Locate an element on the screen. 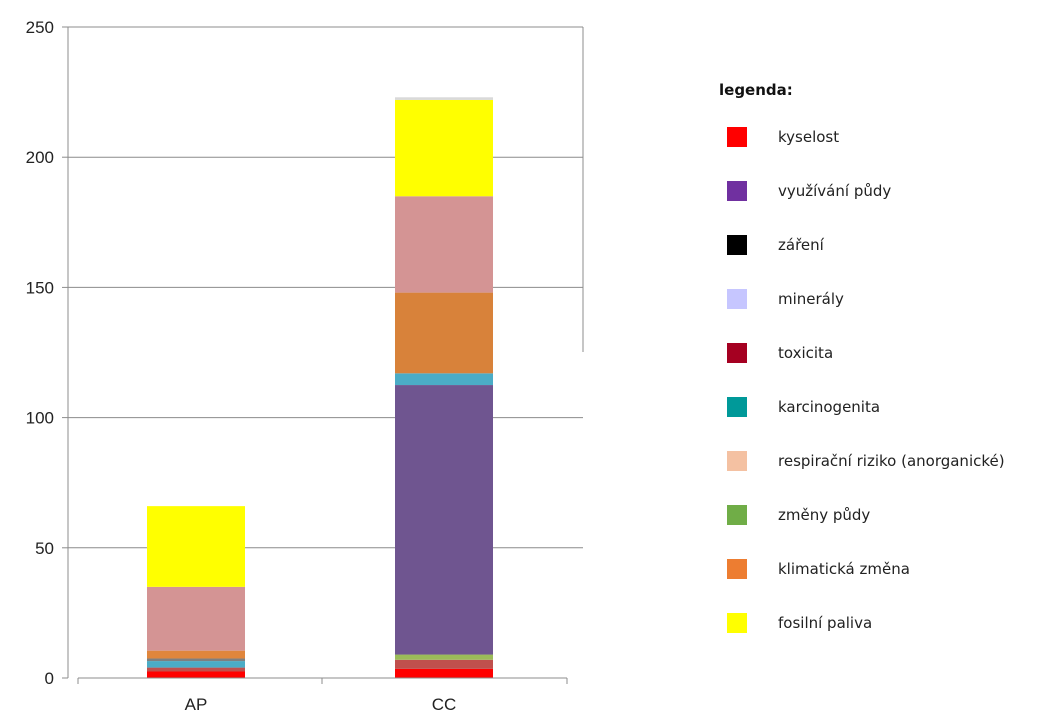  x-category-label-AP: AP is located at coordinates (196, 704).